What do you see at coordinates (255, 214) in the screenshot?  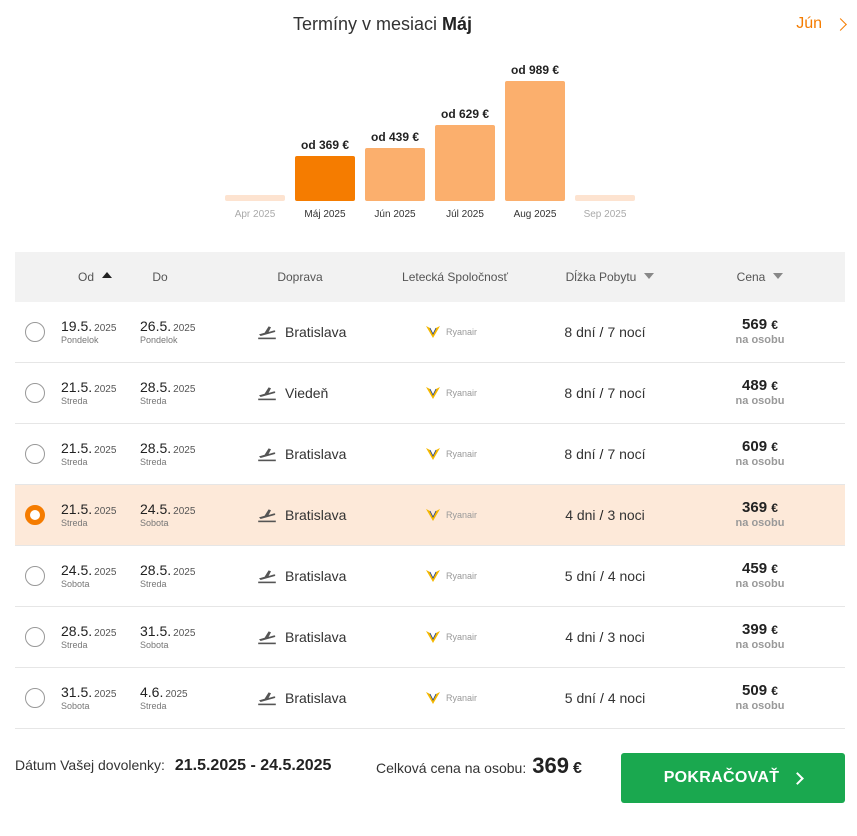 I see `chart-tick-label: Apr 2025` at bounding box center [255, 214].